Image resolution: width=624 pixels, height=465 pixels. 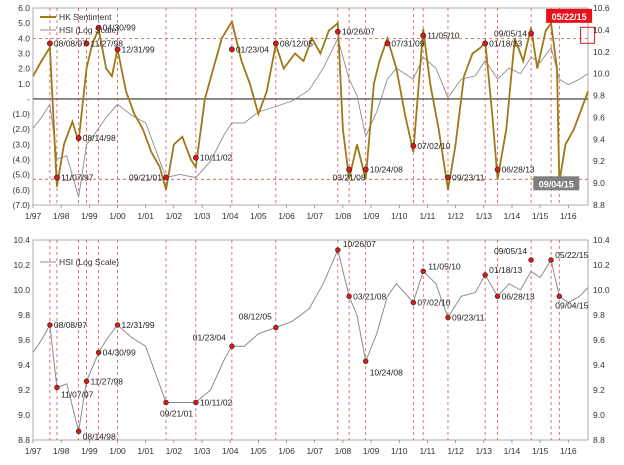 I want to click on x-tick-label: 1/10, so click(x=399, y=216).